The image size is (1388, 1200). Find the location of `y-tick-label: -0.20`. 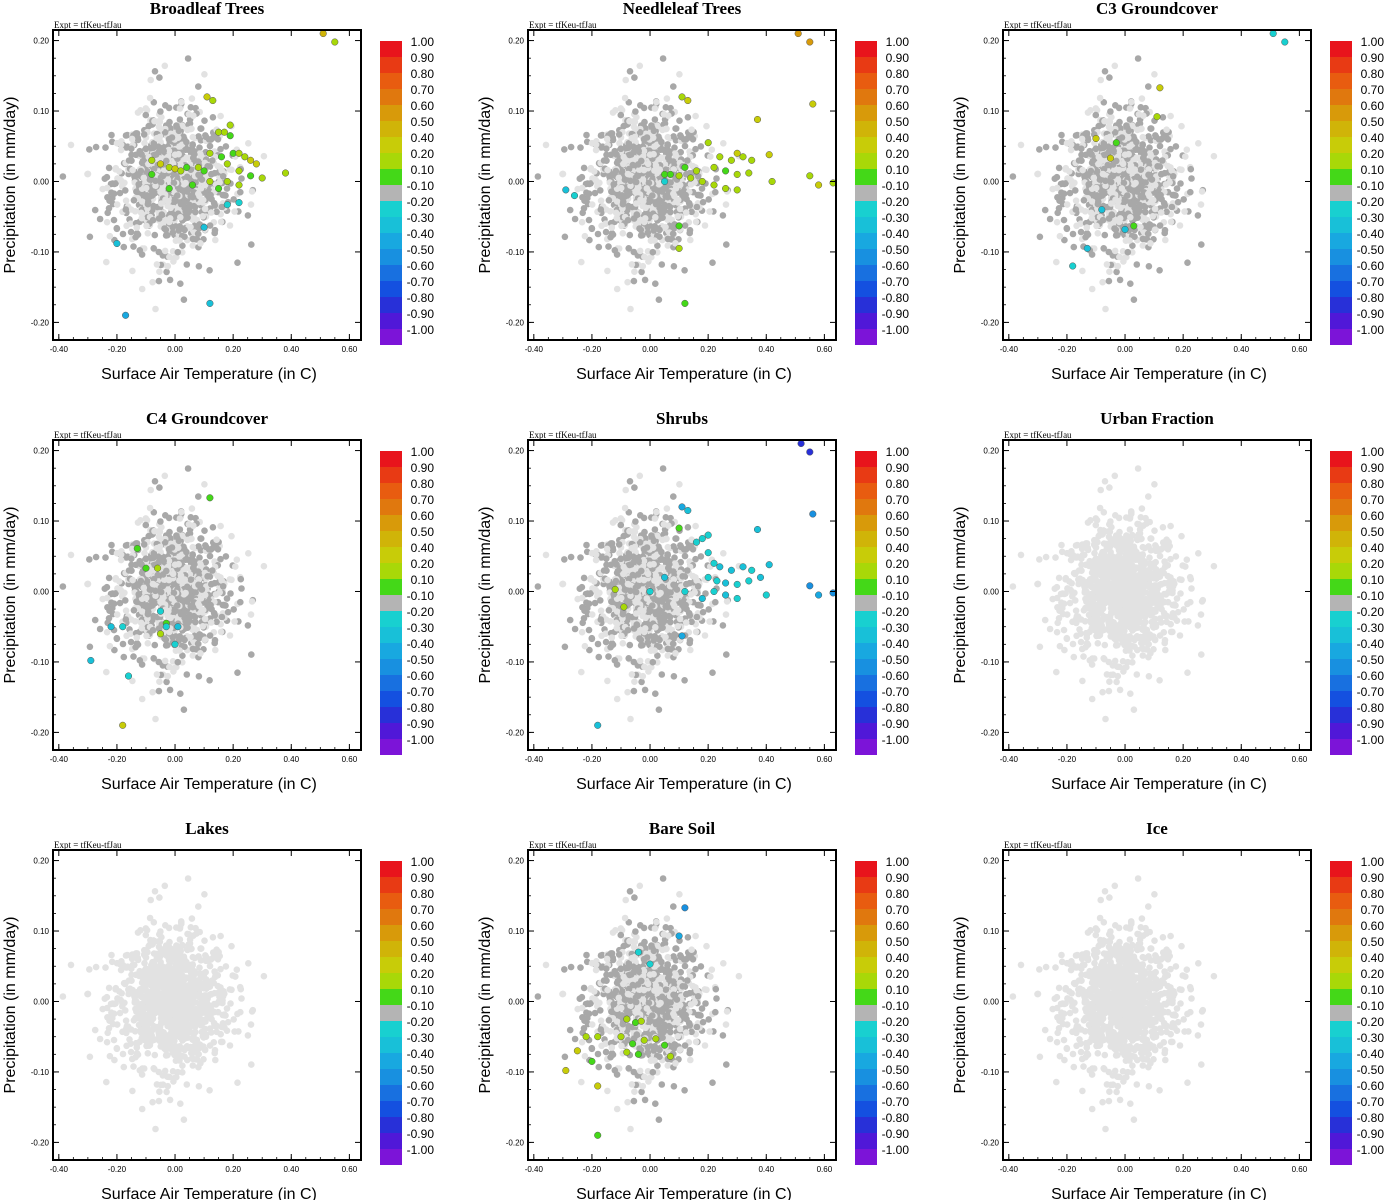

y-tick-label: -0.20 is located at coordinates (40, 322).